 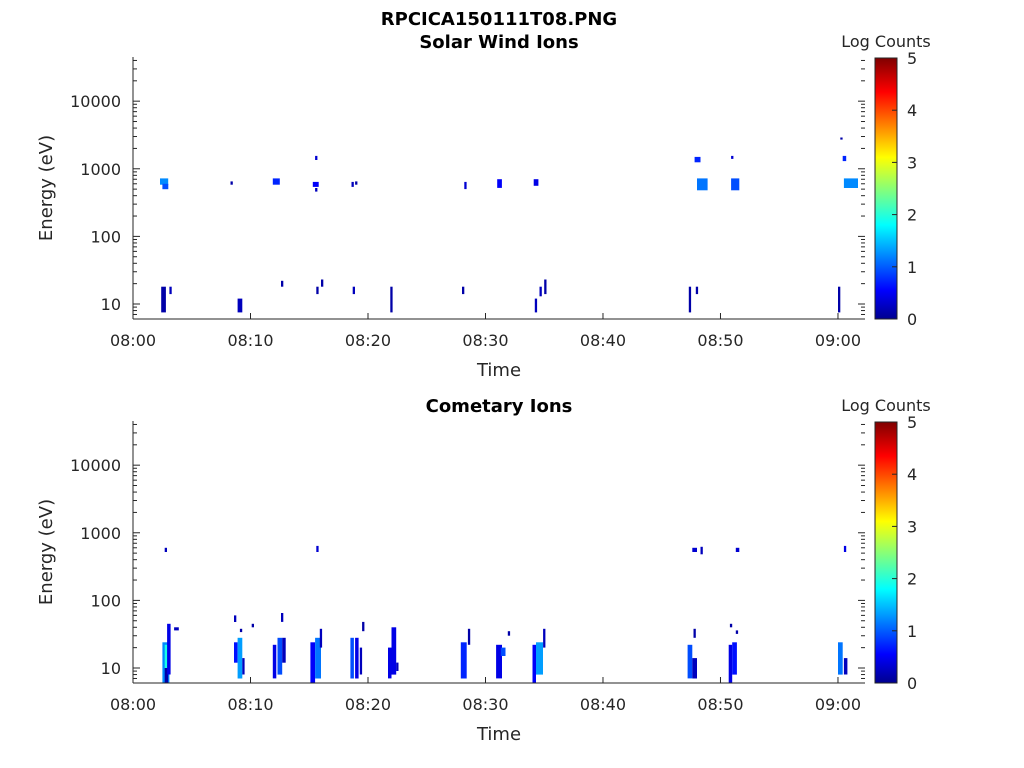 I want to click on x-tick-label: 08:50, so click(x=720, y=340).